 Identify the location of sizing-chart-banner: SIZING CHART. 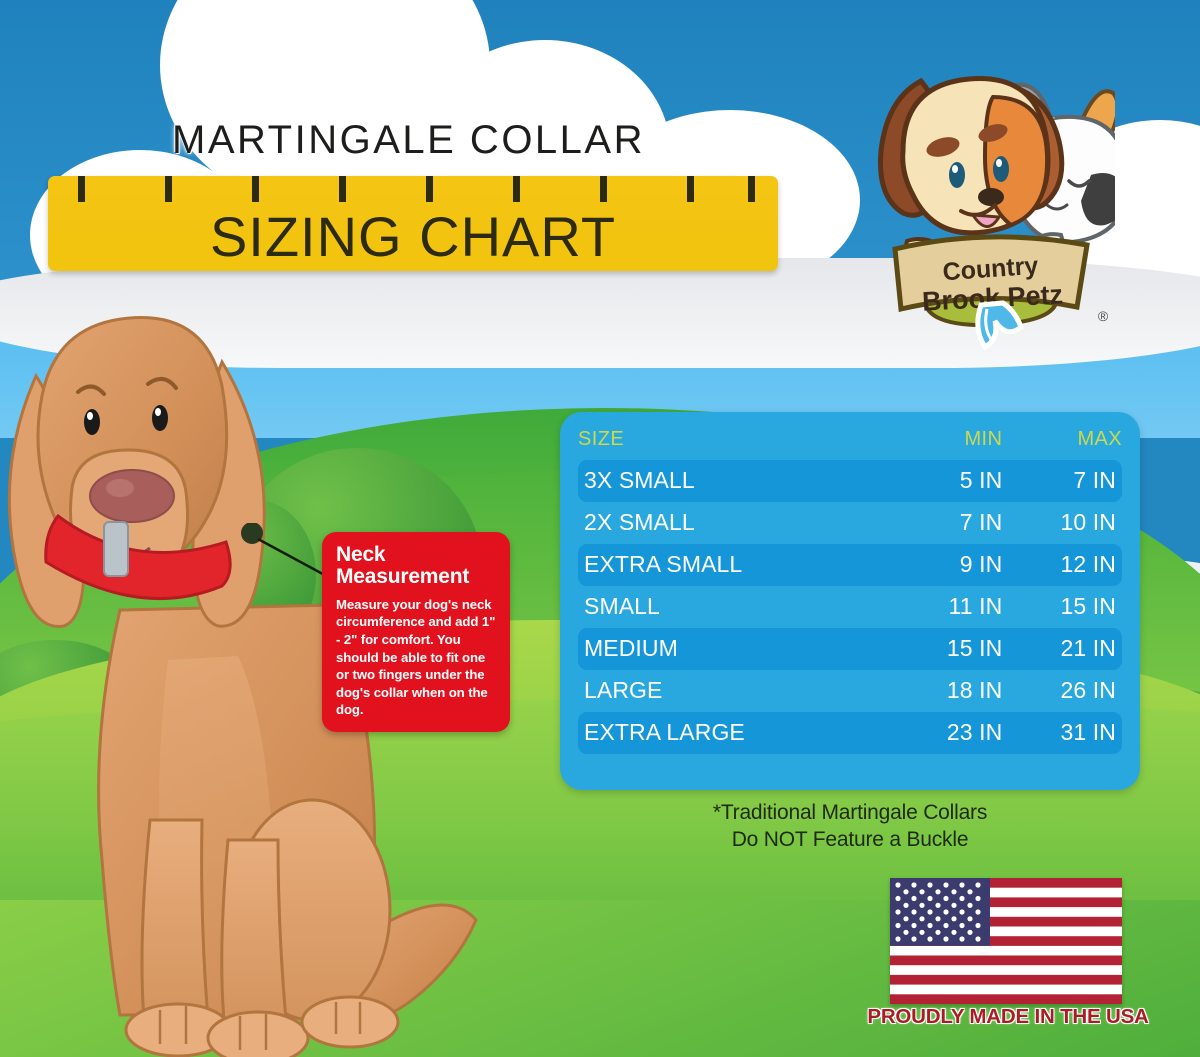
(413, 223).